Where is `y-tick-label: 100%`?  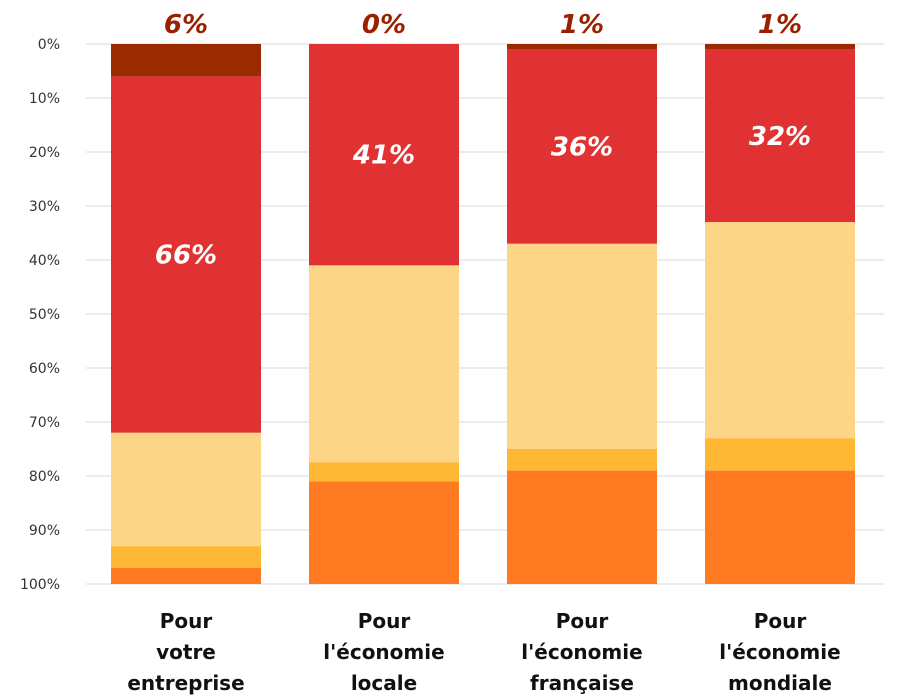
y-tick-label: 100% is located at coordinates (40, 585).